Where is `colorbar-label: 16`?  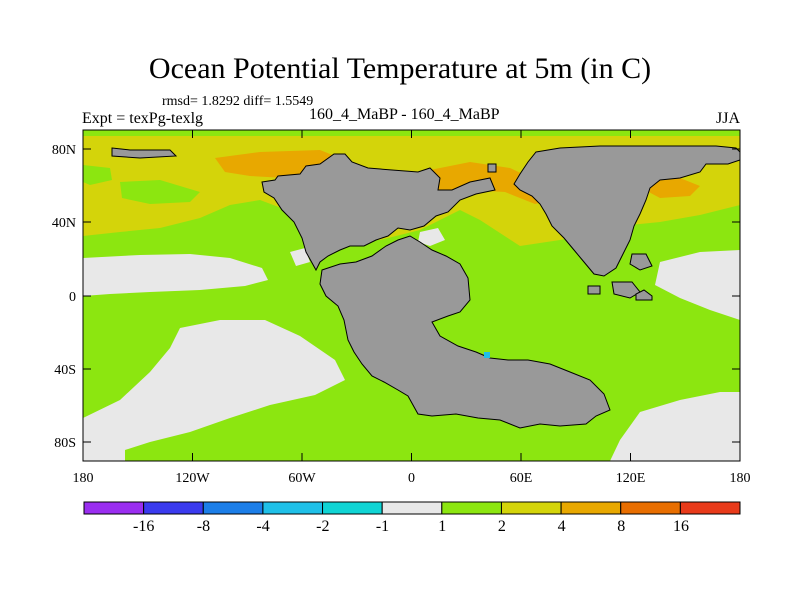 colorbar-label: 16 is located at coordinates (681, 526).